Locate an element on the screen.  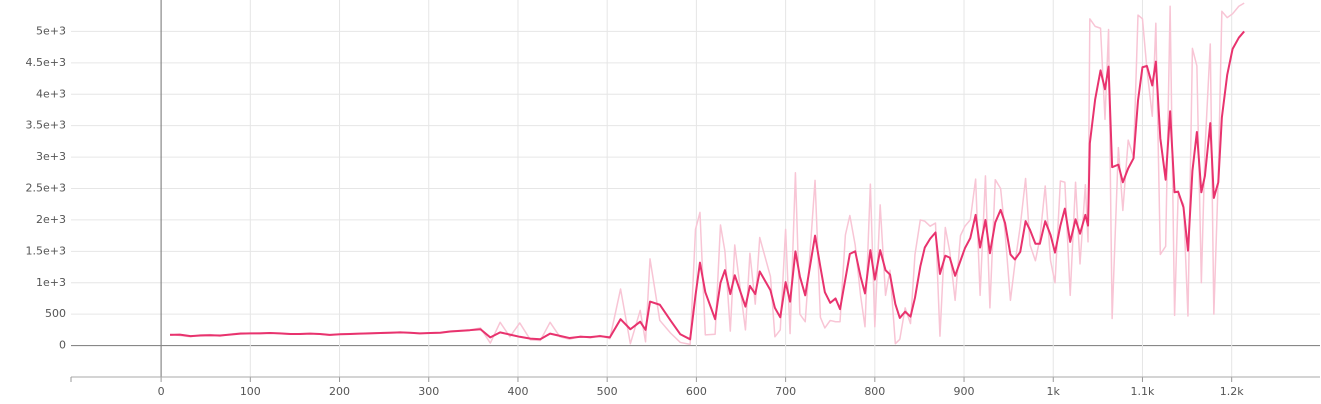
y-tick-label: 5e+3 is located at coordinates (51, 30).